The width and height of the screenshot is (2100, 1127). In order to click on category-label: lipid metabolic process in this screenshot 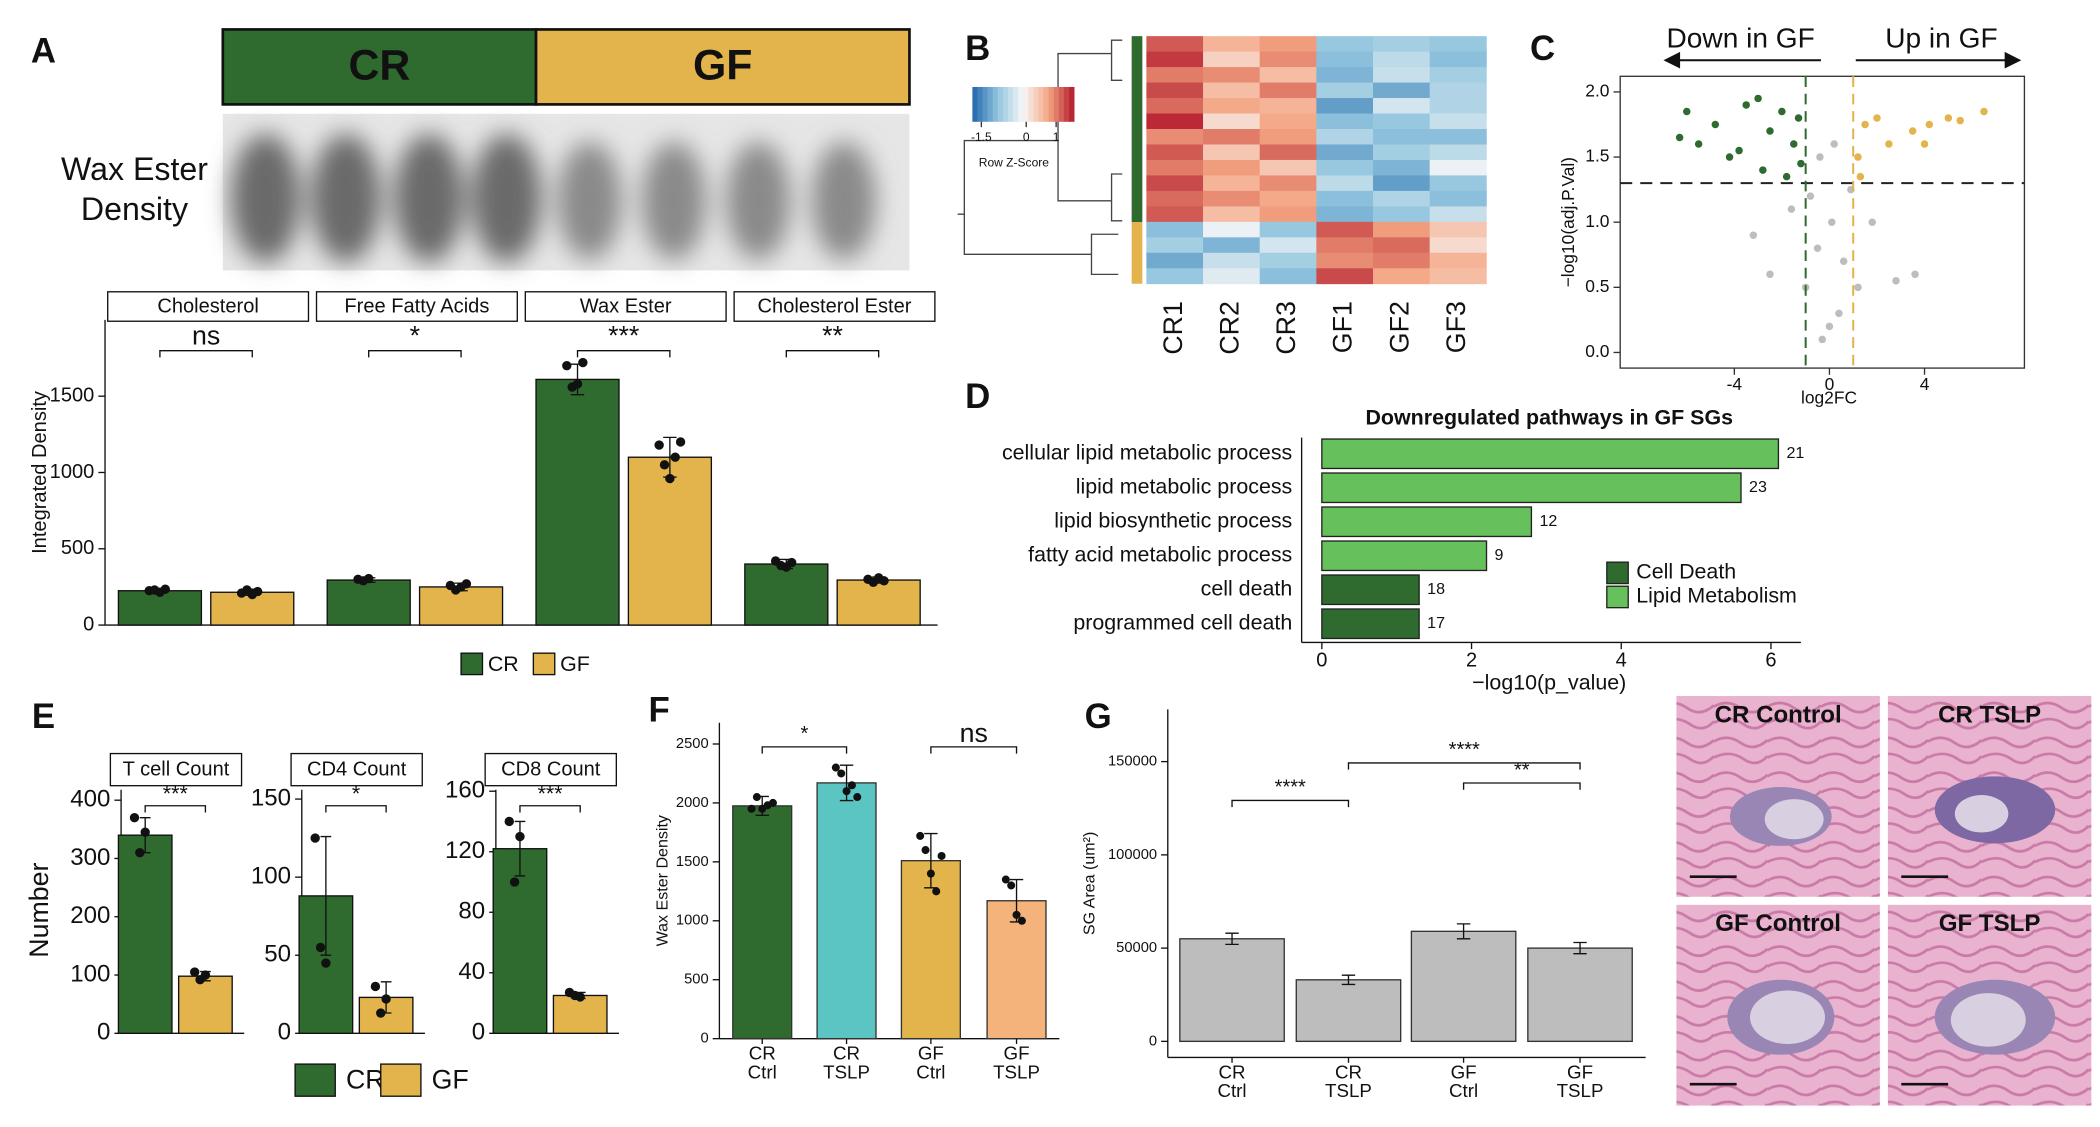, I will do `click(1184, 486)`.